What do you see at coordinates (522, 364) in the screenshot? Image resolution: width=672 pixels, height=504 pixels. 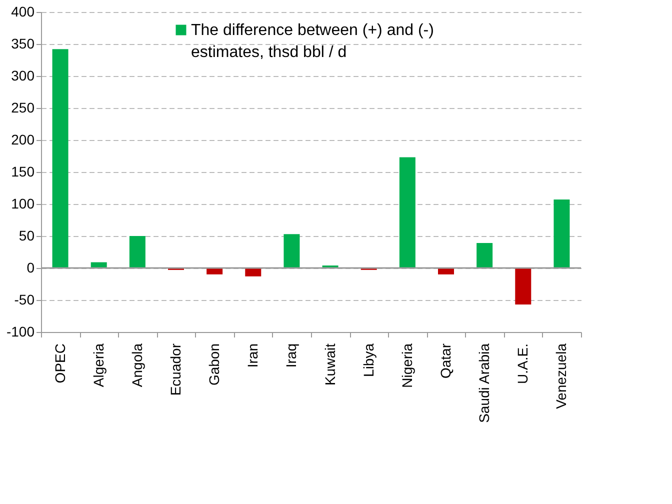 I see `x-tick-label: U.A.E.` at bounding box center [522, 364].